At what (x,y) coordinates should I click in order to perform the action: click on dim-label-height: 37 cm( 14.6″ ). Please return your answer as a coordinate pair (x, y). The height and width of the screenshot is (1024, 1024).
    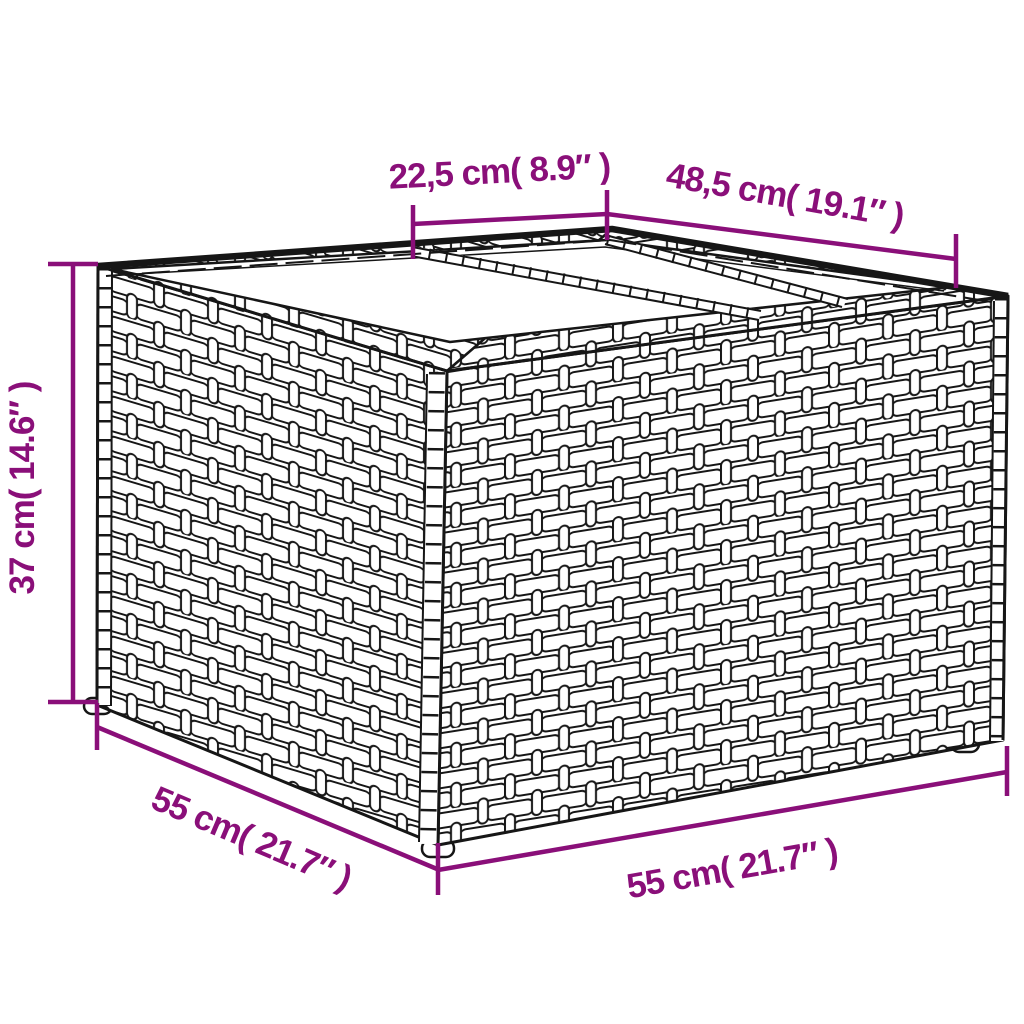
    Looking at the image, I should click on (22, 488).